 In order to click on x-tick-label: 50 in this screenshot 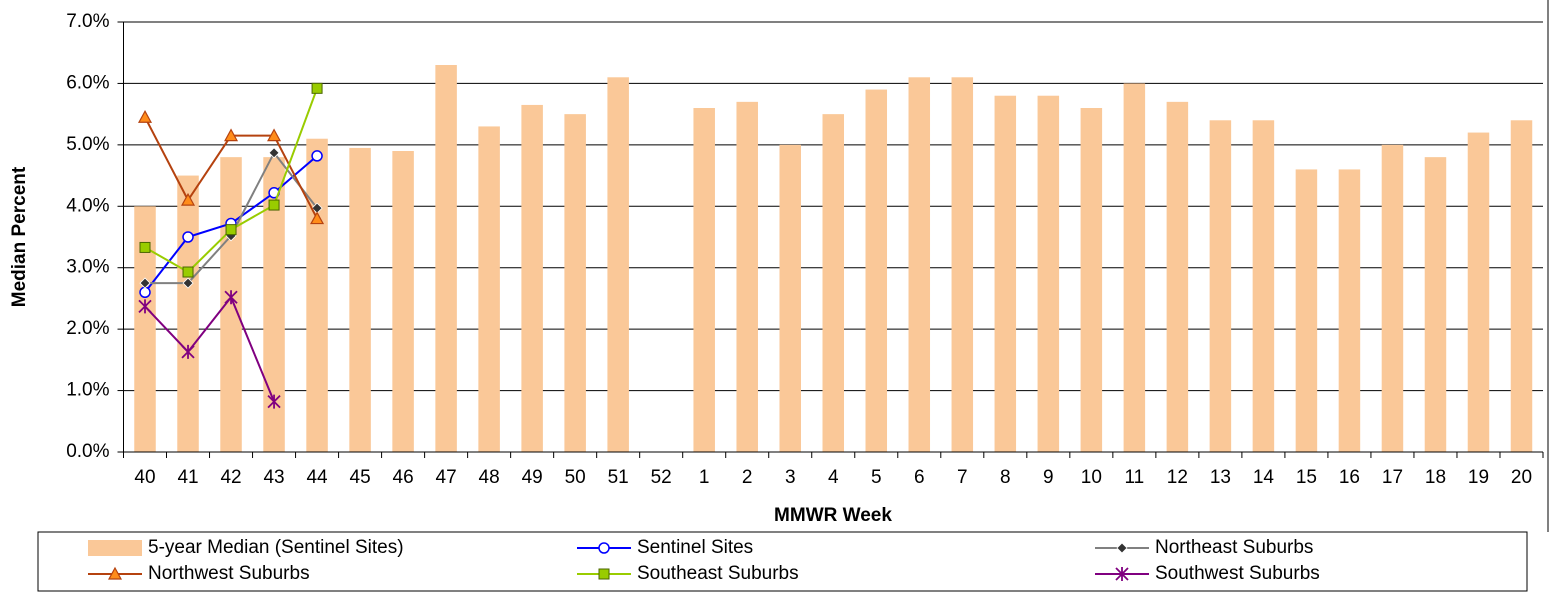, I will do `click(575, 477)`.